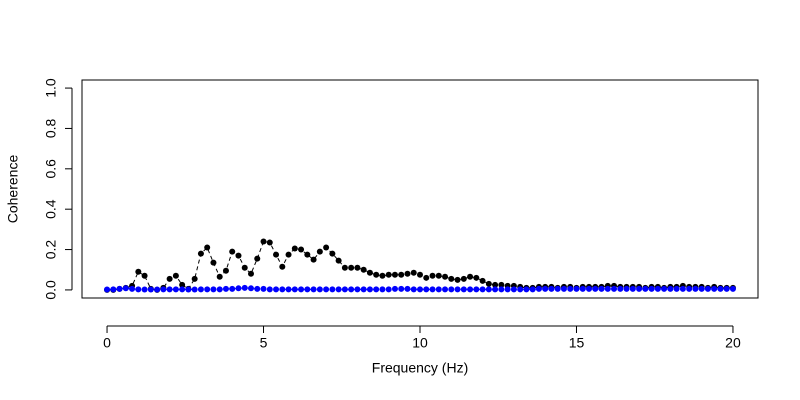 The width and height of the screenshot is (800, 400). Describe the element at coordinates (107, 343) in the screenshot. I see `x-tick-label: 0` at that location.